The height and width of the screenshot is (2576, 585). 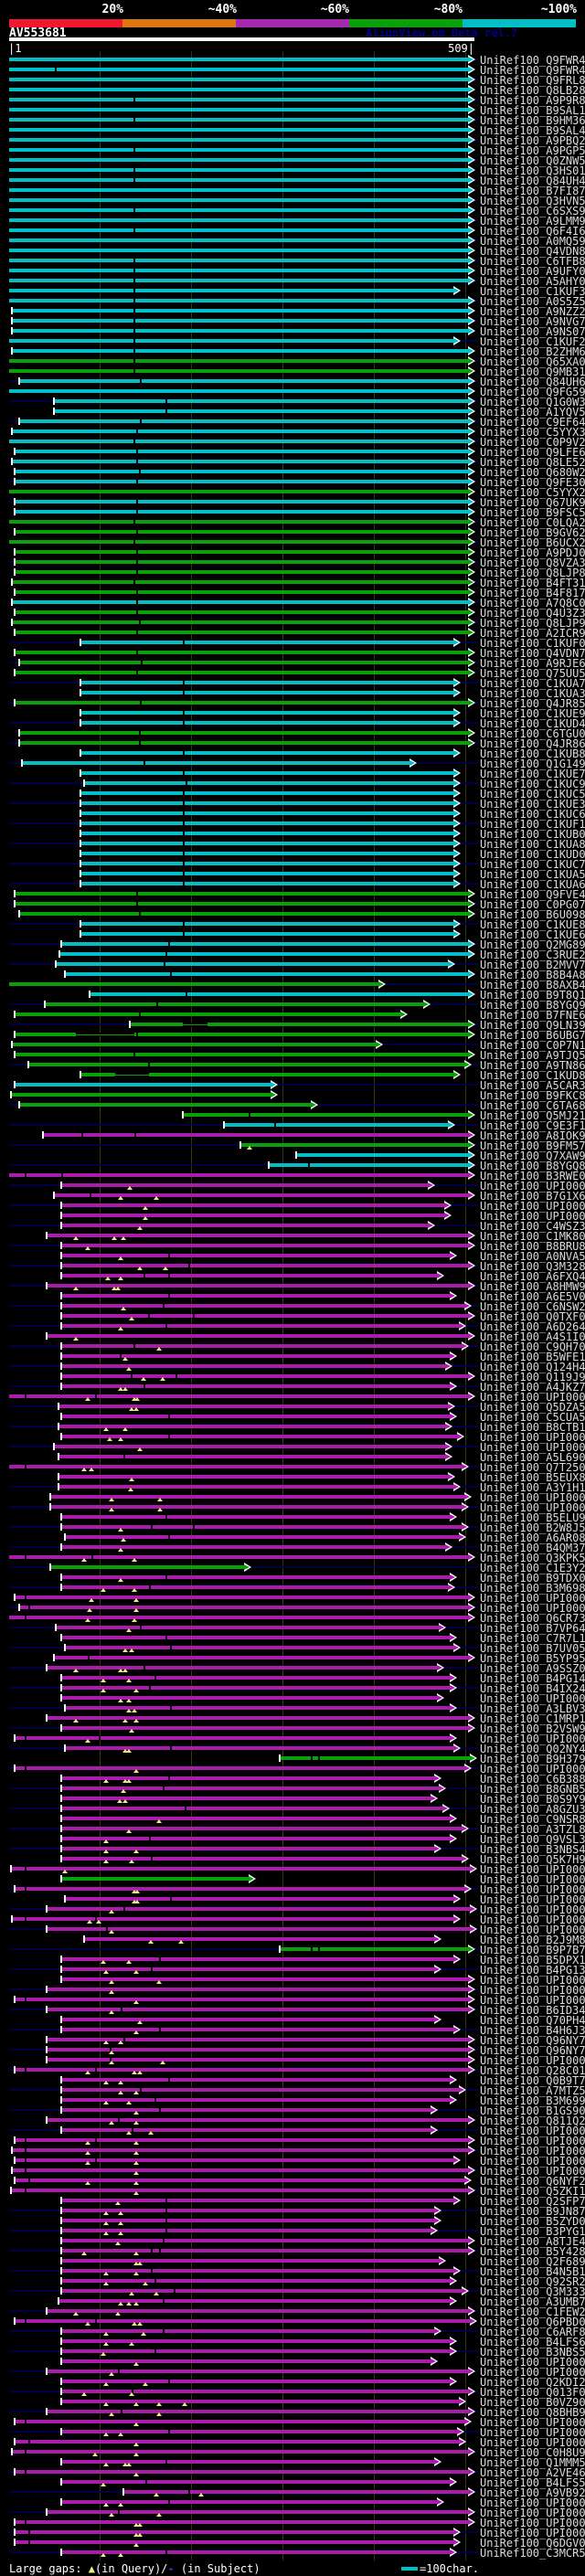 I want to click on hit-label: UniRef100_Q013F0, so click(x=533, y=2392).